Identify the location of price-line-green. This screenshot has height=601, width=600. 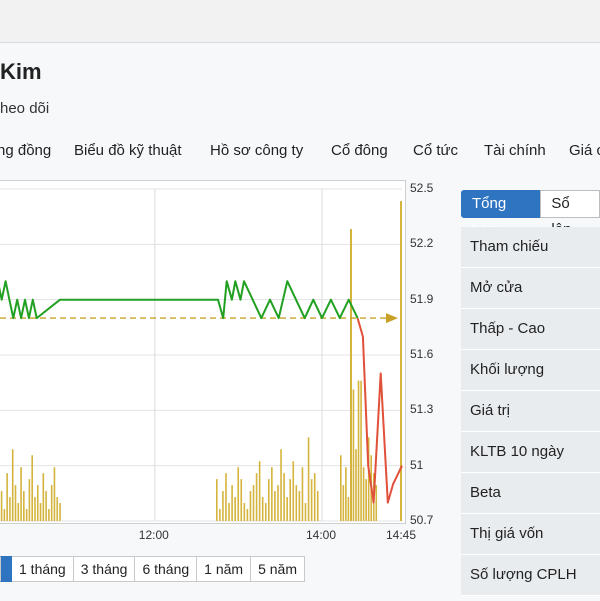
(179, 300).